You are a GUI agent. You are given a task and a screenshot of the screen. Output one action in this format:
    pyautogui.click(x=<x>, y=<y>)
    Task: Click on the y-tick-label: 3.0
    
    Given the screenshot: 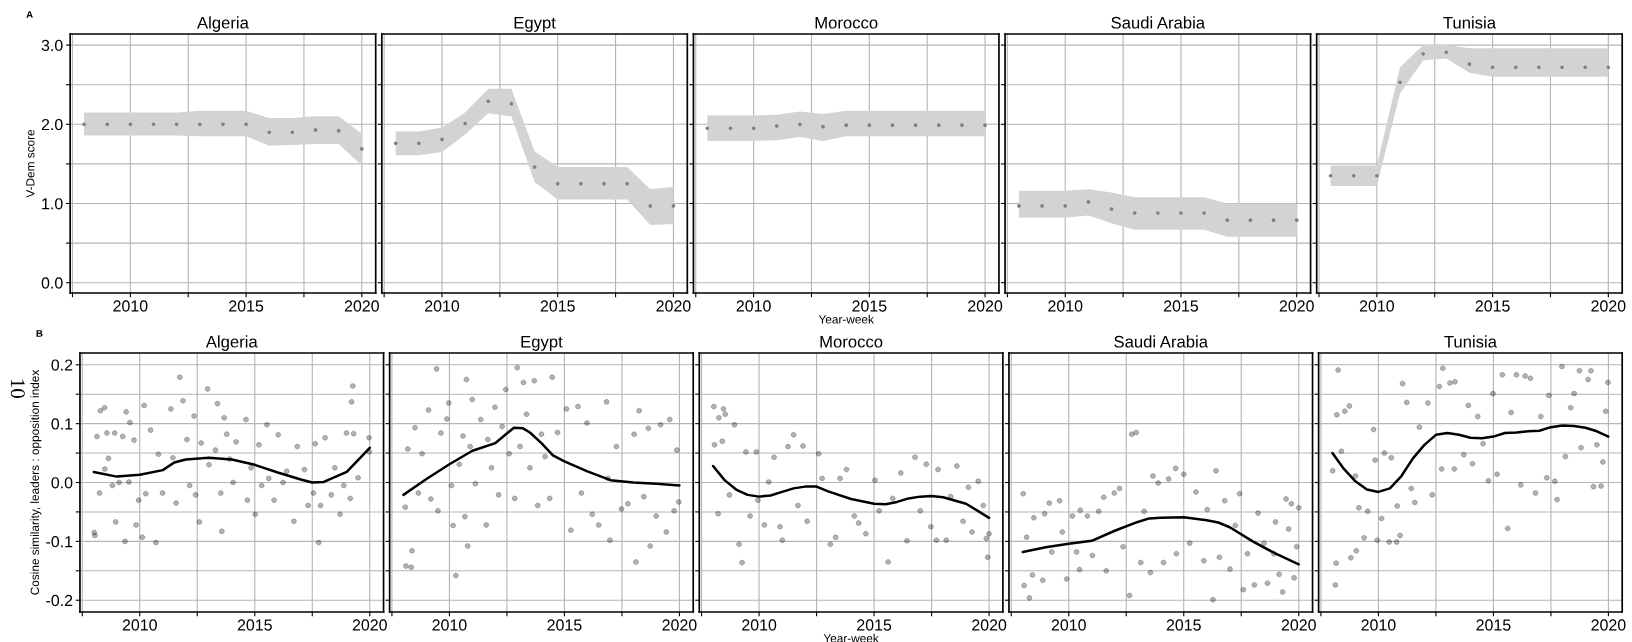 What is the action you would take?
    pyautogui.click(x=52, y=45)
    